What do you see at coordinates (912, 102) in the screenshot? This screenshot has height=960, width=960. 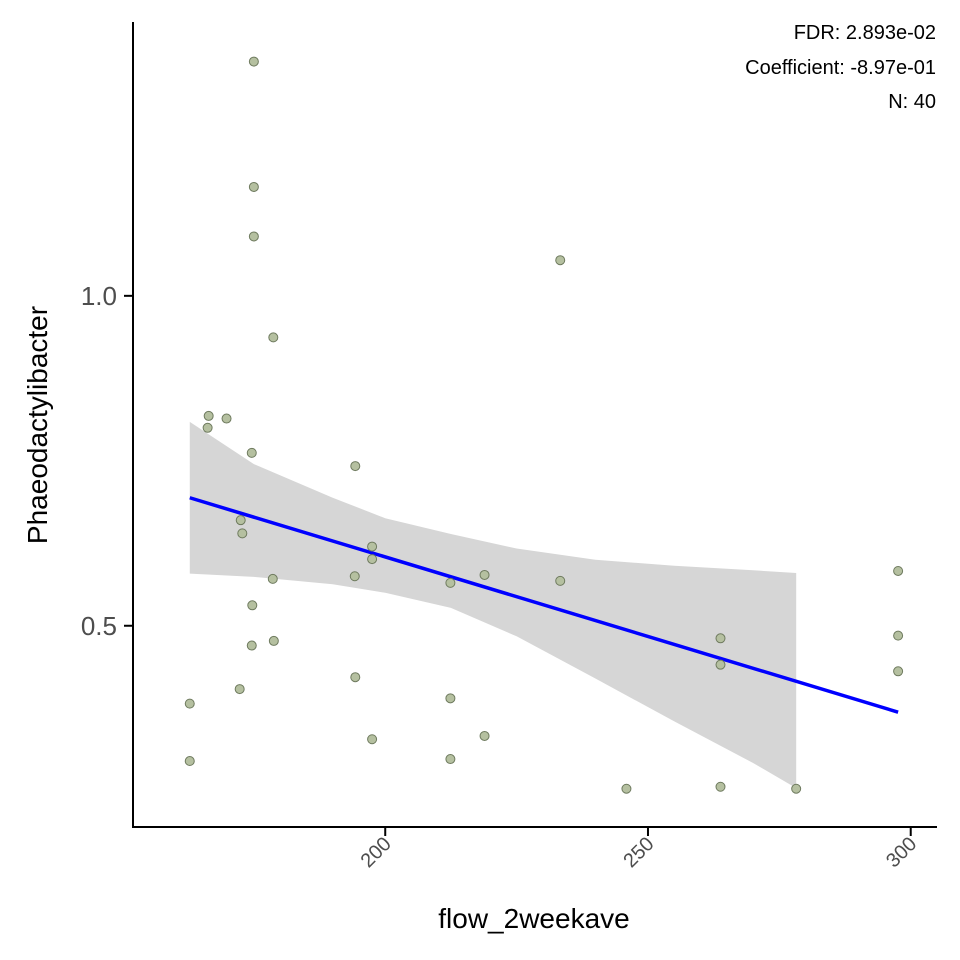 I see `annotation-n: N: 40` at bounding box center [912, 102].